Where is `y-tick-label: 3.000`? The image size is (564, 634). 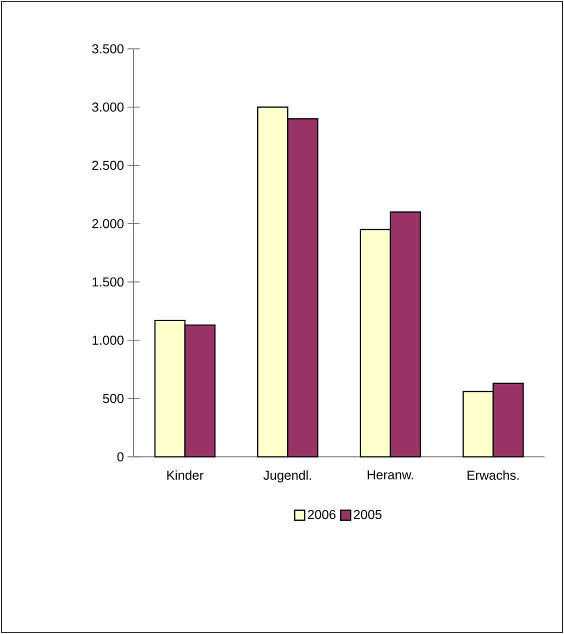
y-tick-label: 3.000 is located at coordinates (108, 107).